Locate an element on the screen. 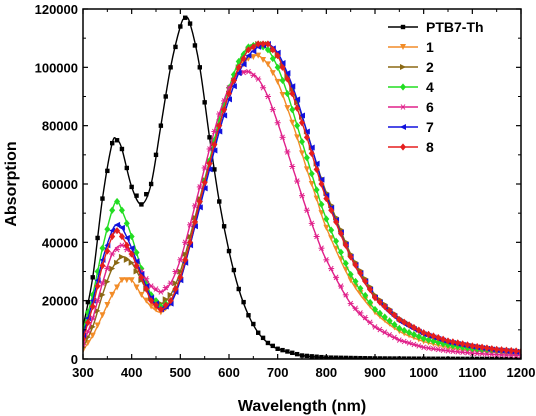  x-tick-label: 1100 is located at coordinates (472, 372).